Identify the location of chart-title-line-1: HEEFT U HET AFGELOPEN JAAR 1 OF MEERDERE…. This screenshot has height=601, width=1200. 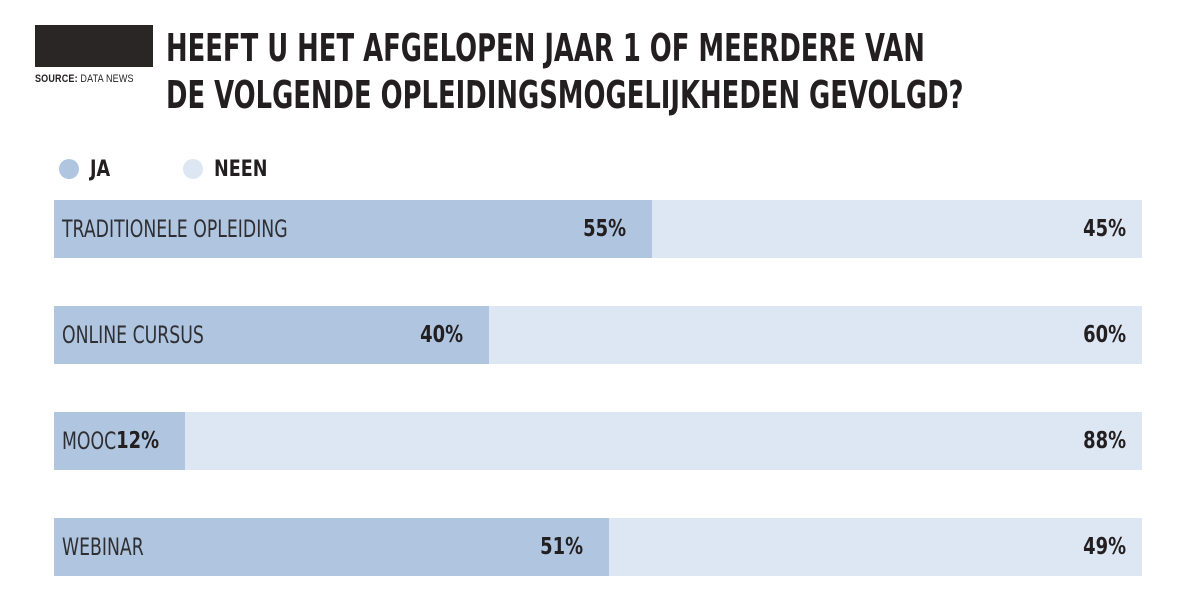
(545, 48).